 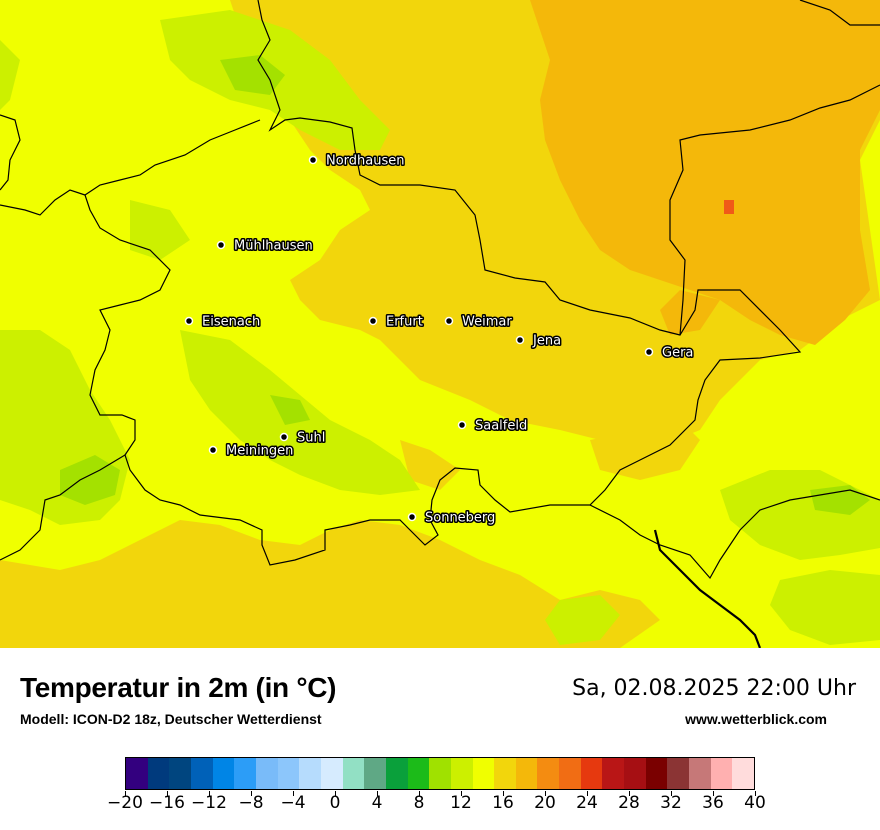 I want to click on map-title: Temperatur in 2m (in °C), so click(x=178, y=687).